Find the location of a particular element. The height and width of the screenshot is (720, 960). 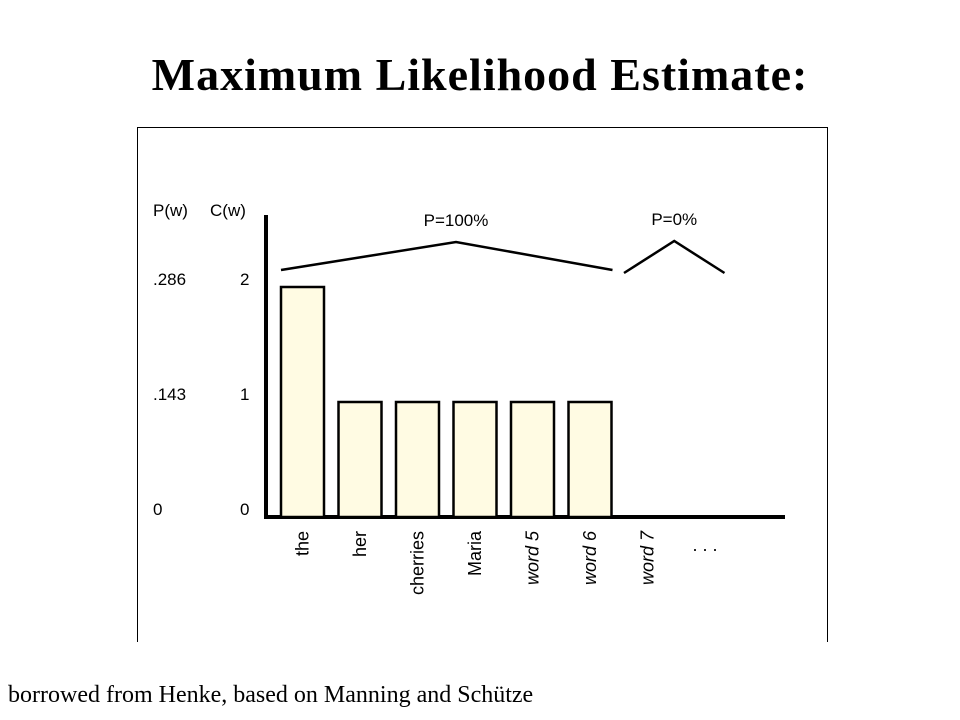

slide-title: Maximum Likelihood Estimate: is located at coordinates (480, 74).